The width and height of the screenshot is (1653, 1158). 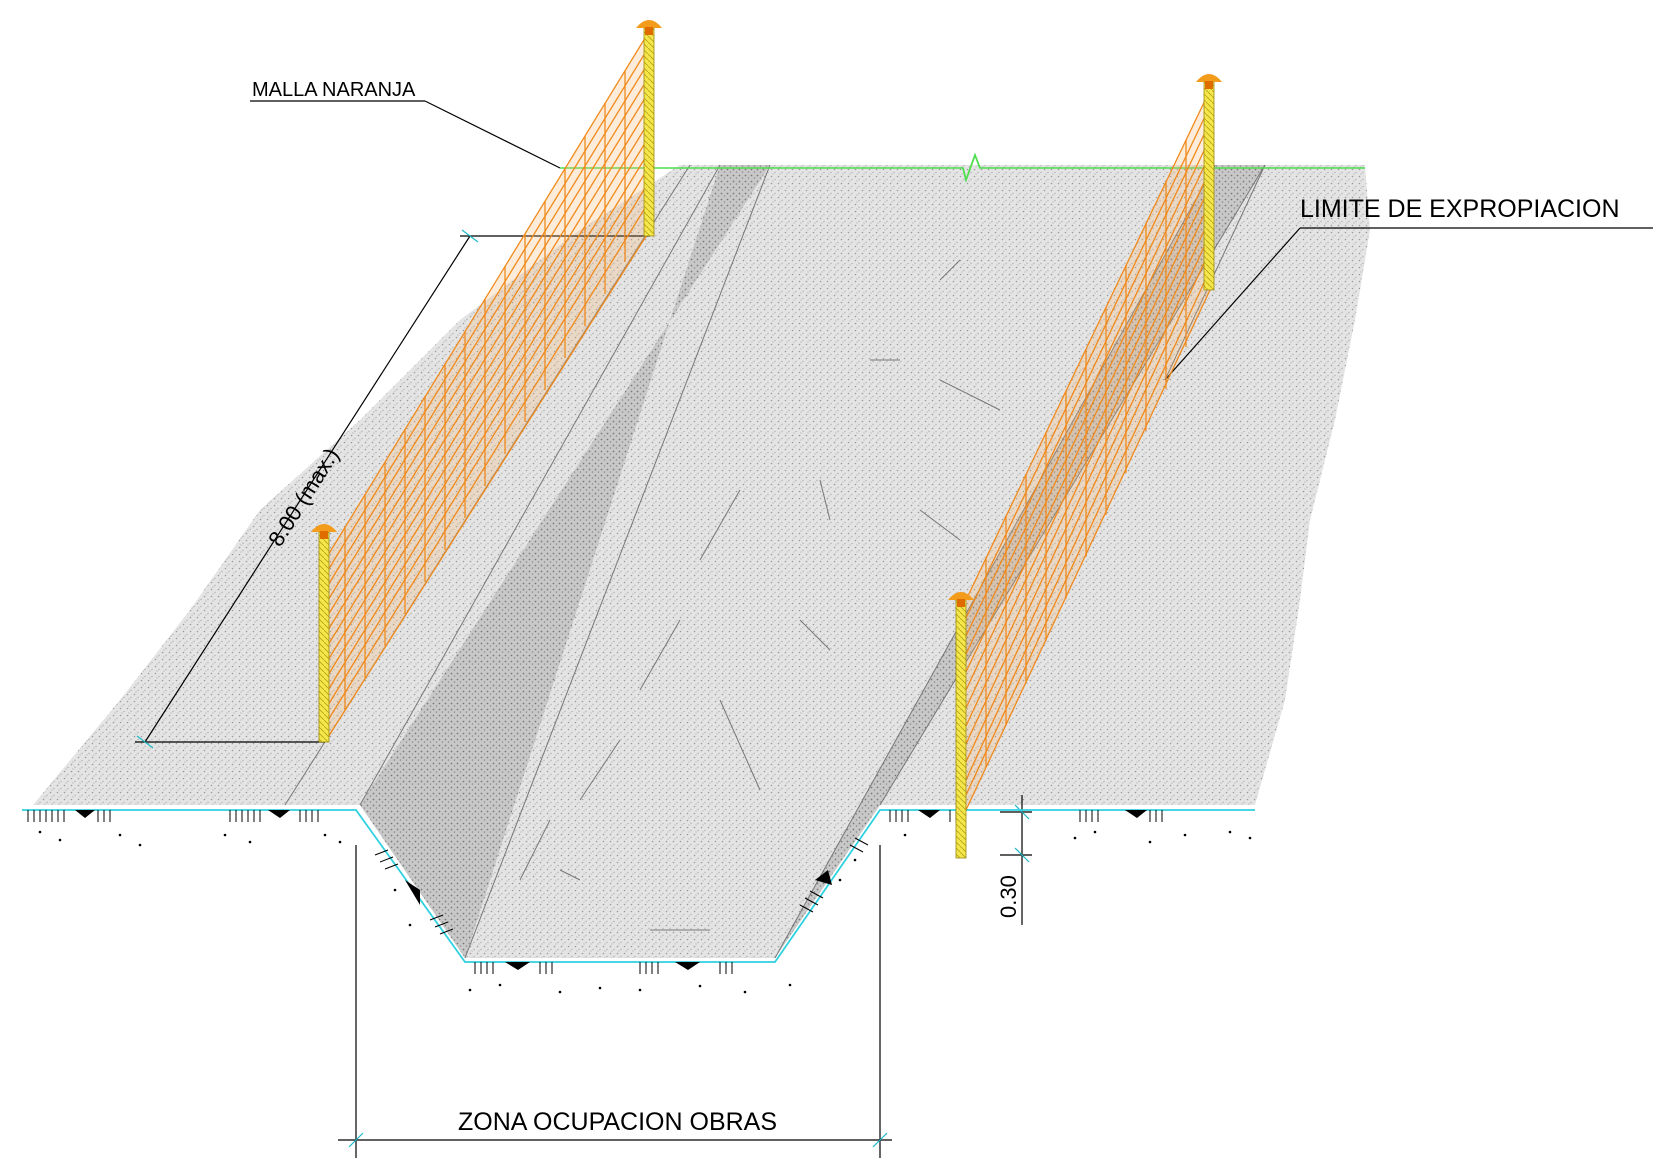 What do you see at coordinates (1088, 450) in the screenshot?
I see `orange-mesh-right` at bounding box center [1088, 450].